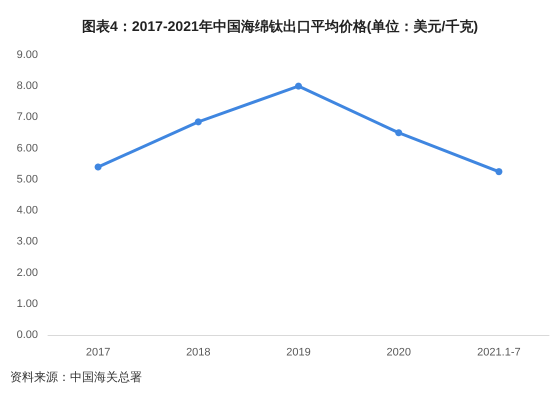  I want to click on y-tick-label: 5.00, so click(27, 179).